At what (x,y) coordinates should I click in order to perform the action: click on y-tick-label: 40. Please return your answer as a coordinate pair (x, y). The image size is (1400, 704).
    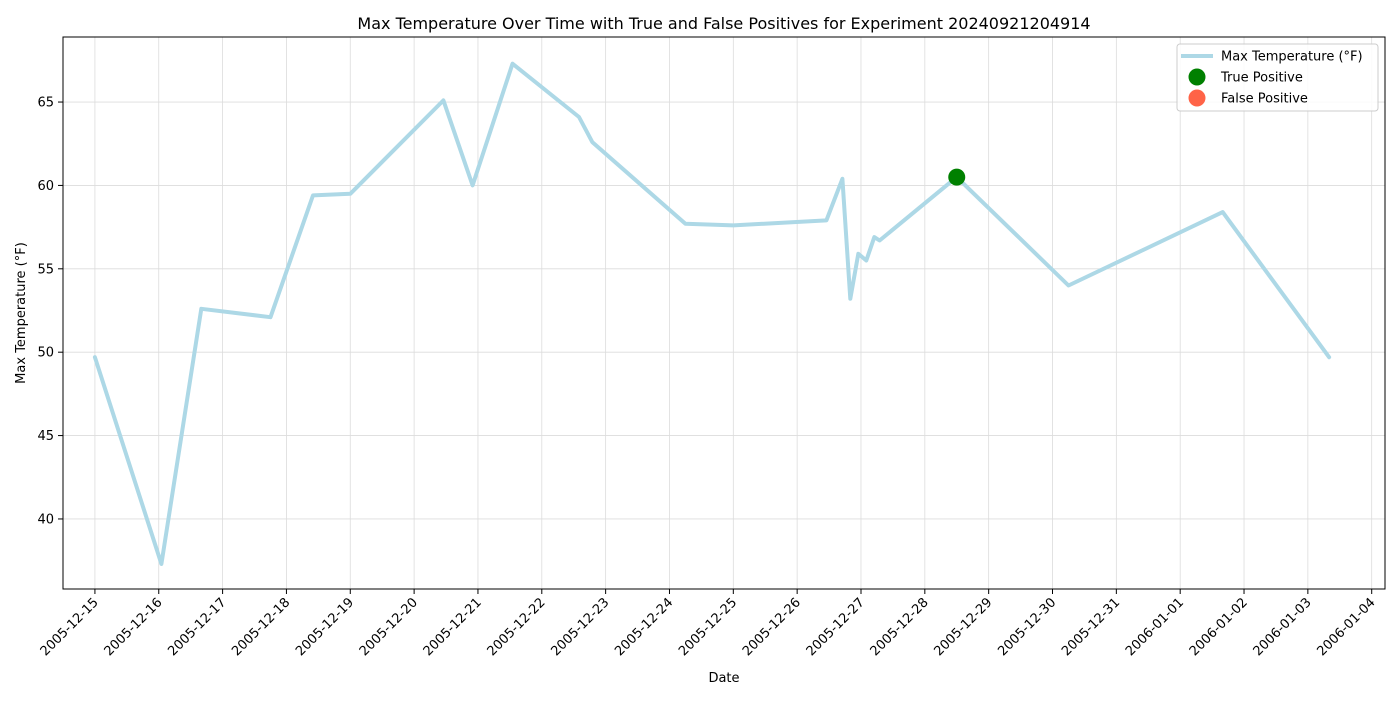
    Looking at the image, I should click on (45, 519).